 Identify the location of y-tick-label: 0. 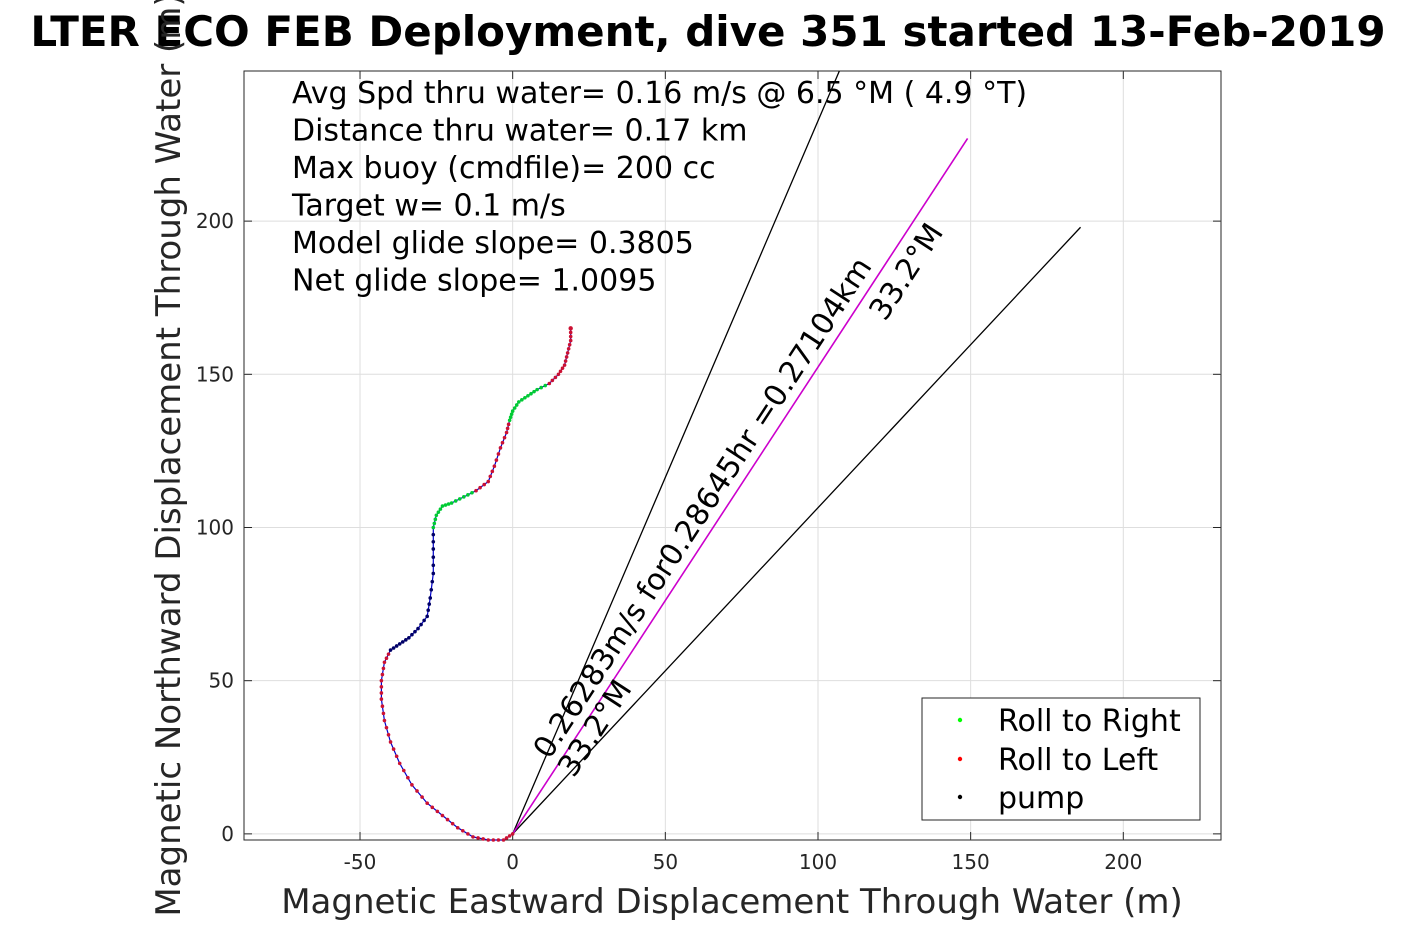
(227, 834).